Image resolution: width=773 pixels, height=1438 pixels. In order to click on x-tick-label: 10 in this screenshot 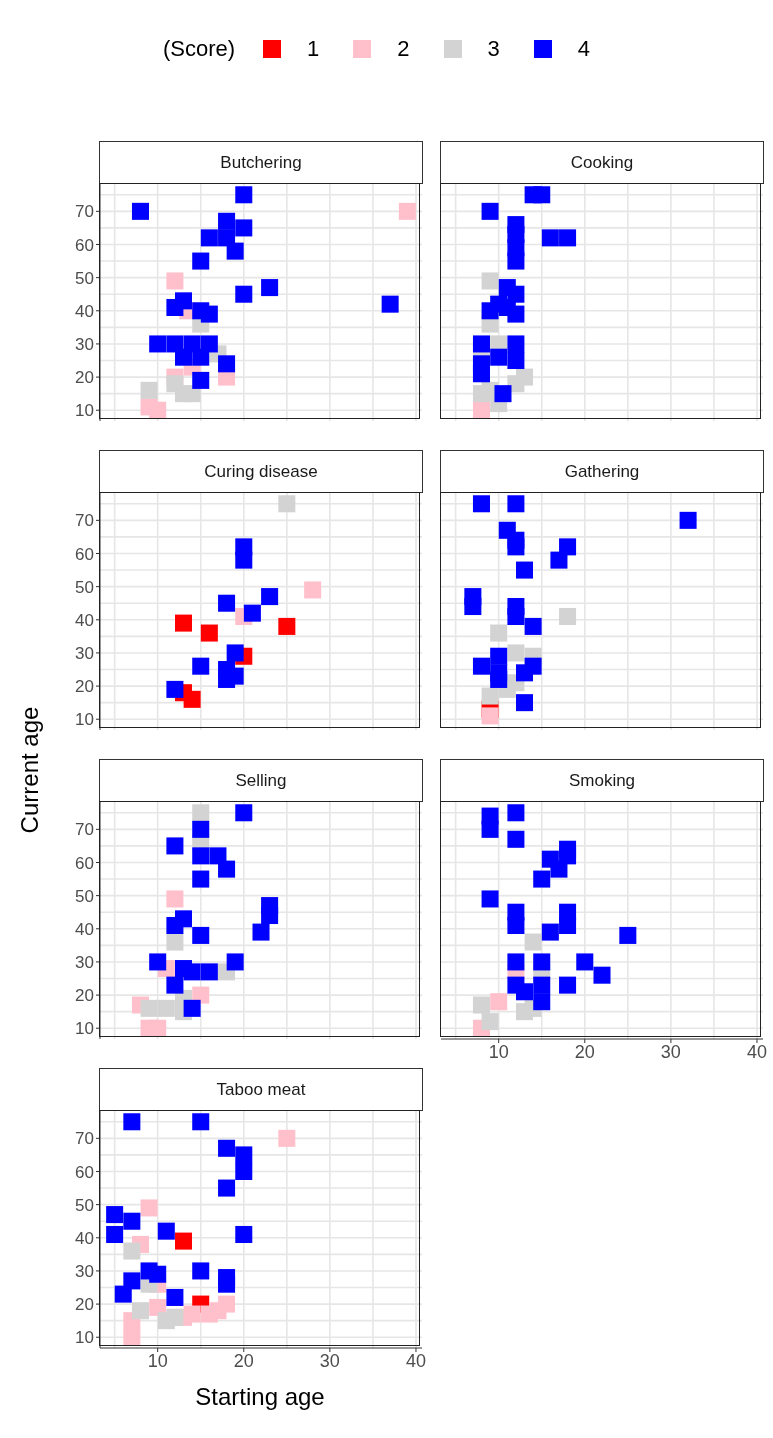, I will do `click(498, 1051)`.